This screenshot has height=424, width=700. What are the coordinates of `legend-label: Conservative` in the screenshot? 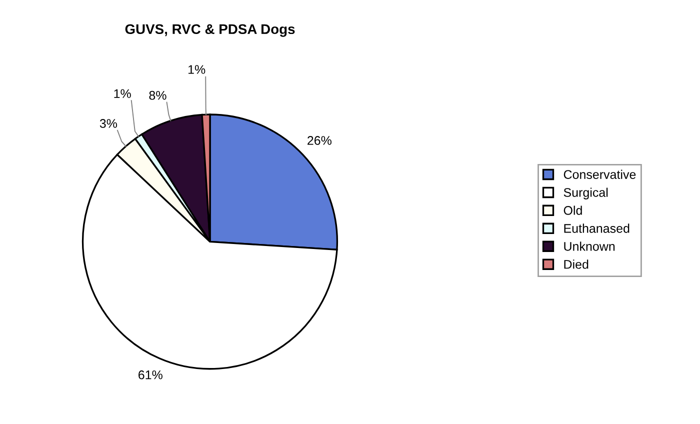 It's located at (600, 174).